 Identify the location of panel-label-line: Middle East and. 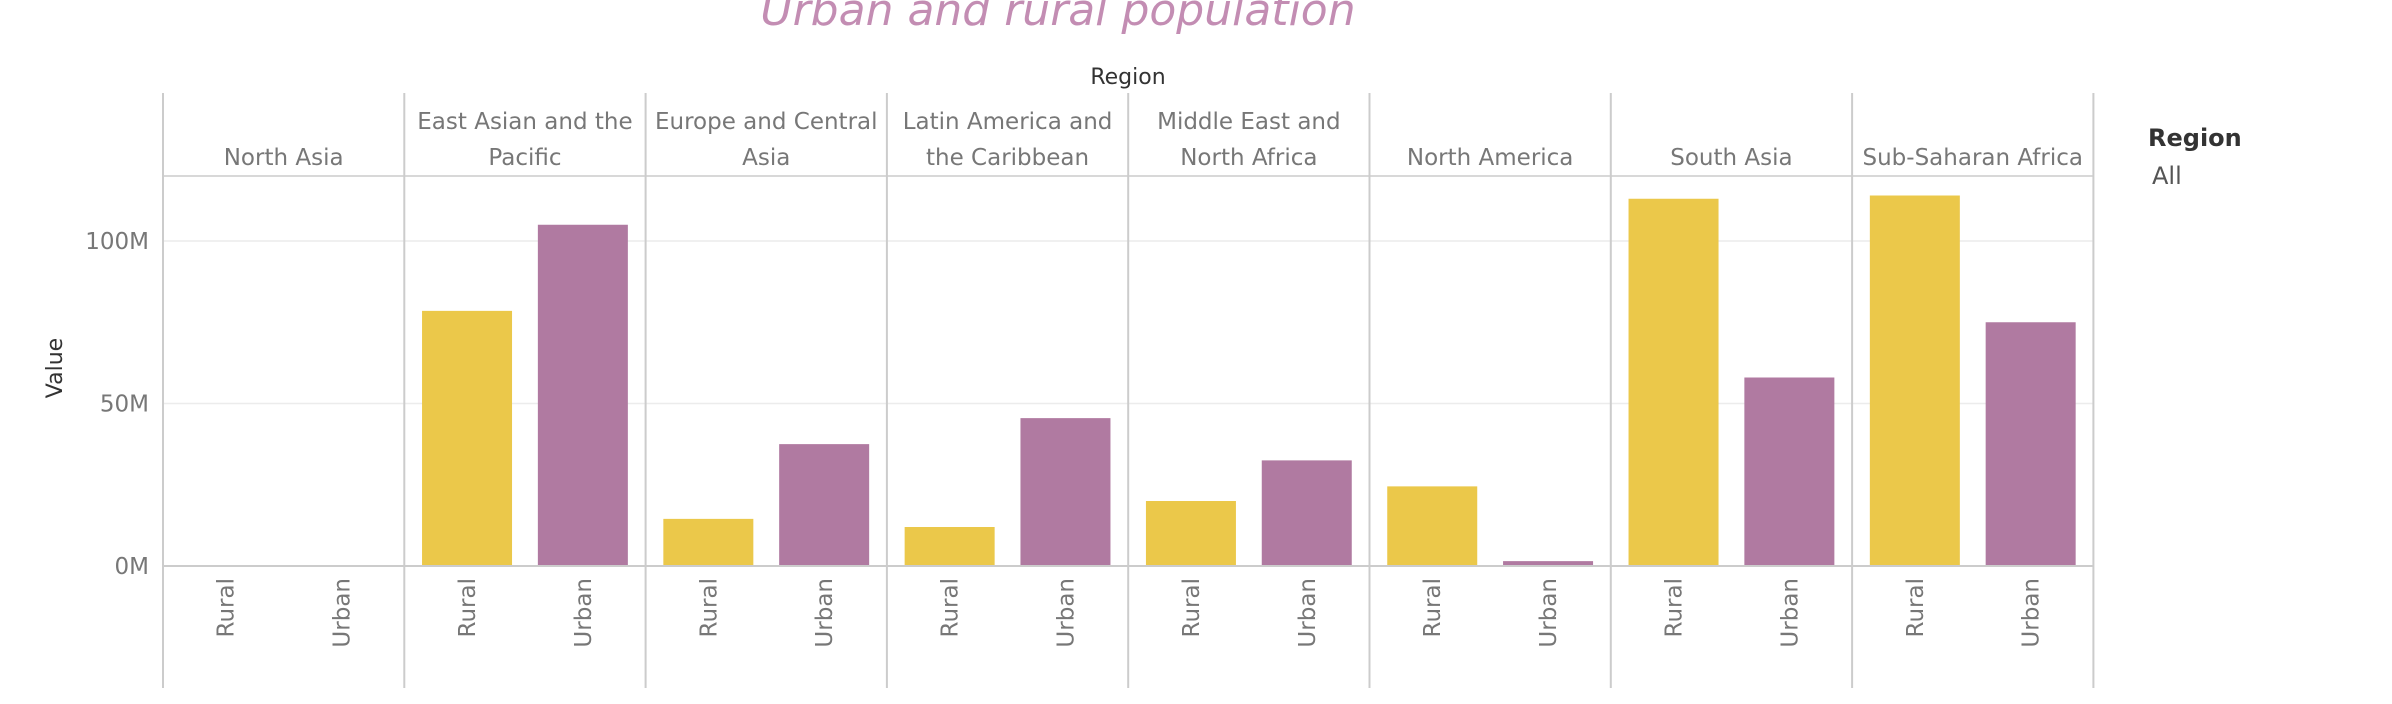
(1249, 122).